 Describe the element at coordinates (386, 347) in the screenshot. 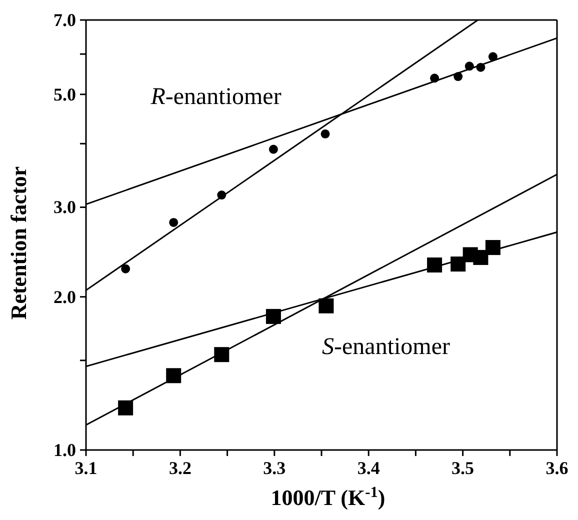

I see `annotation: S-enantiomer` at that location.